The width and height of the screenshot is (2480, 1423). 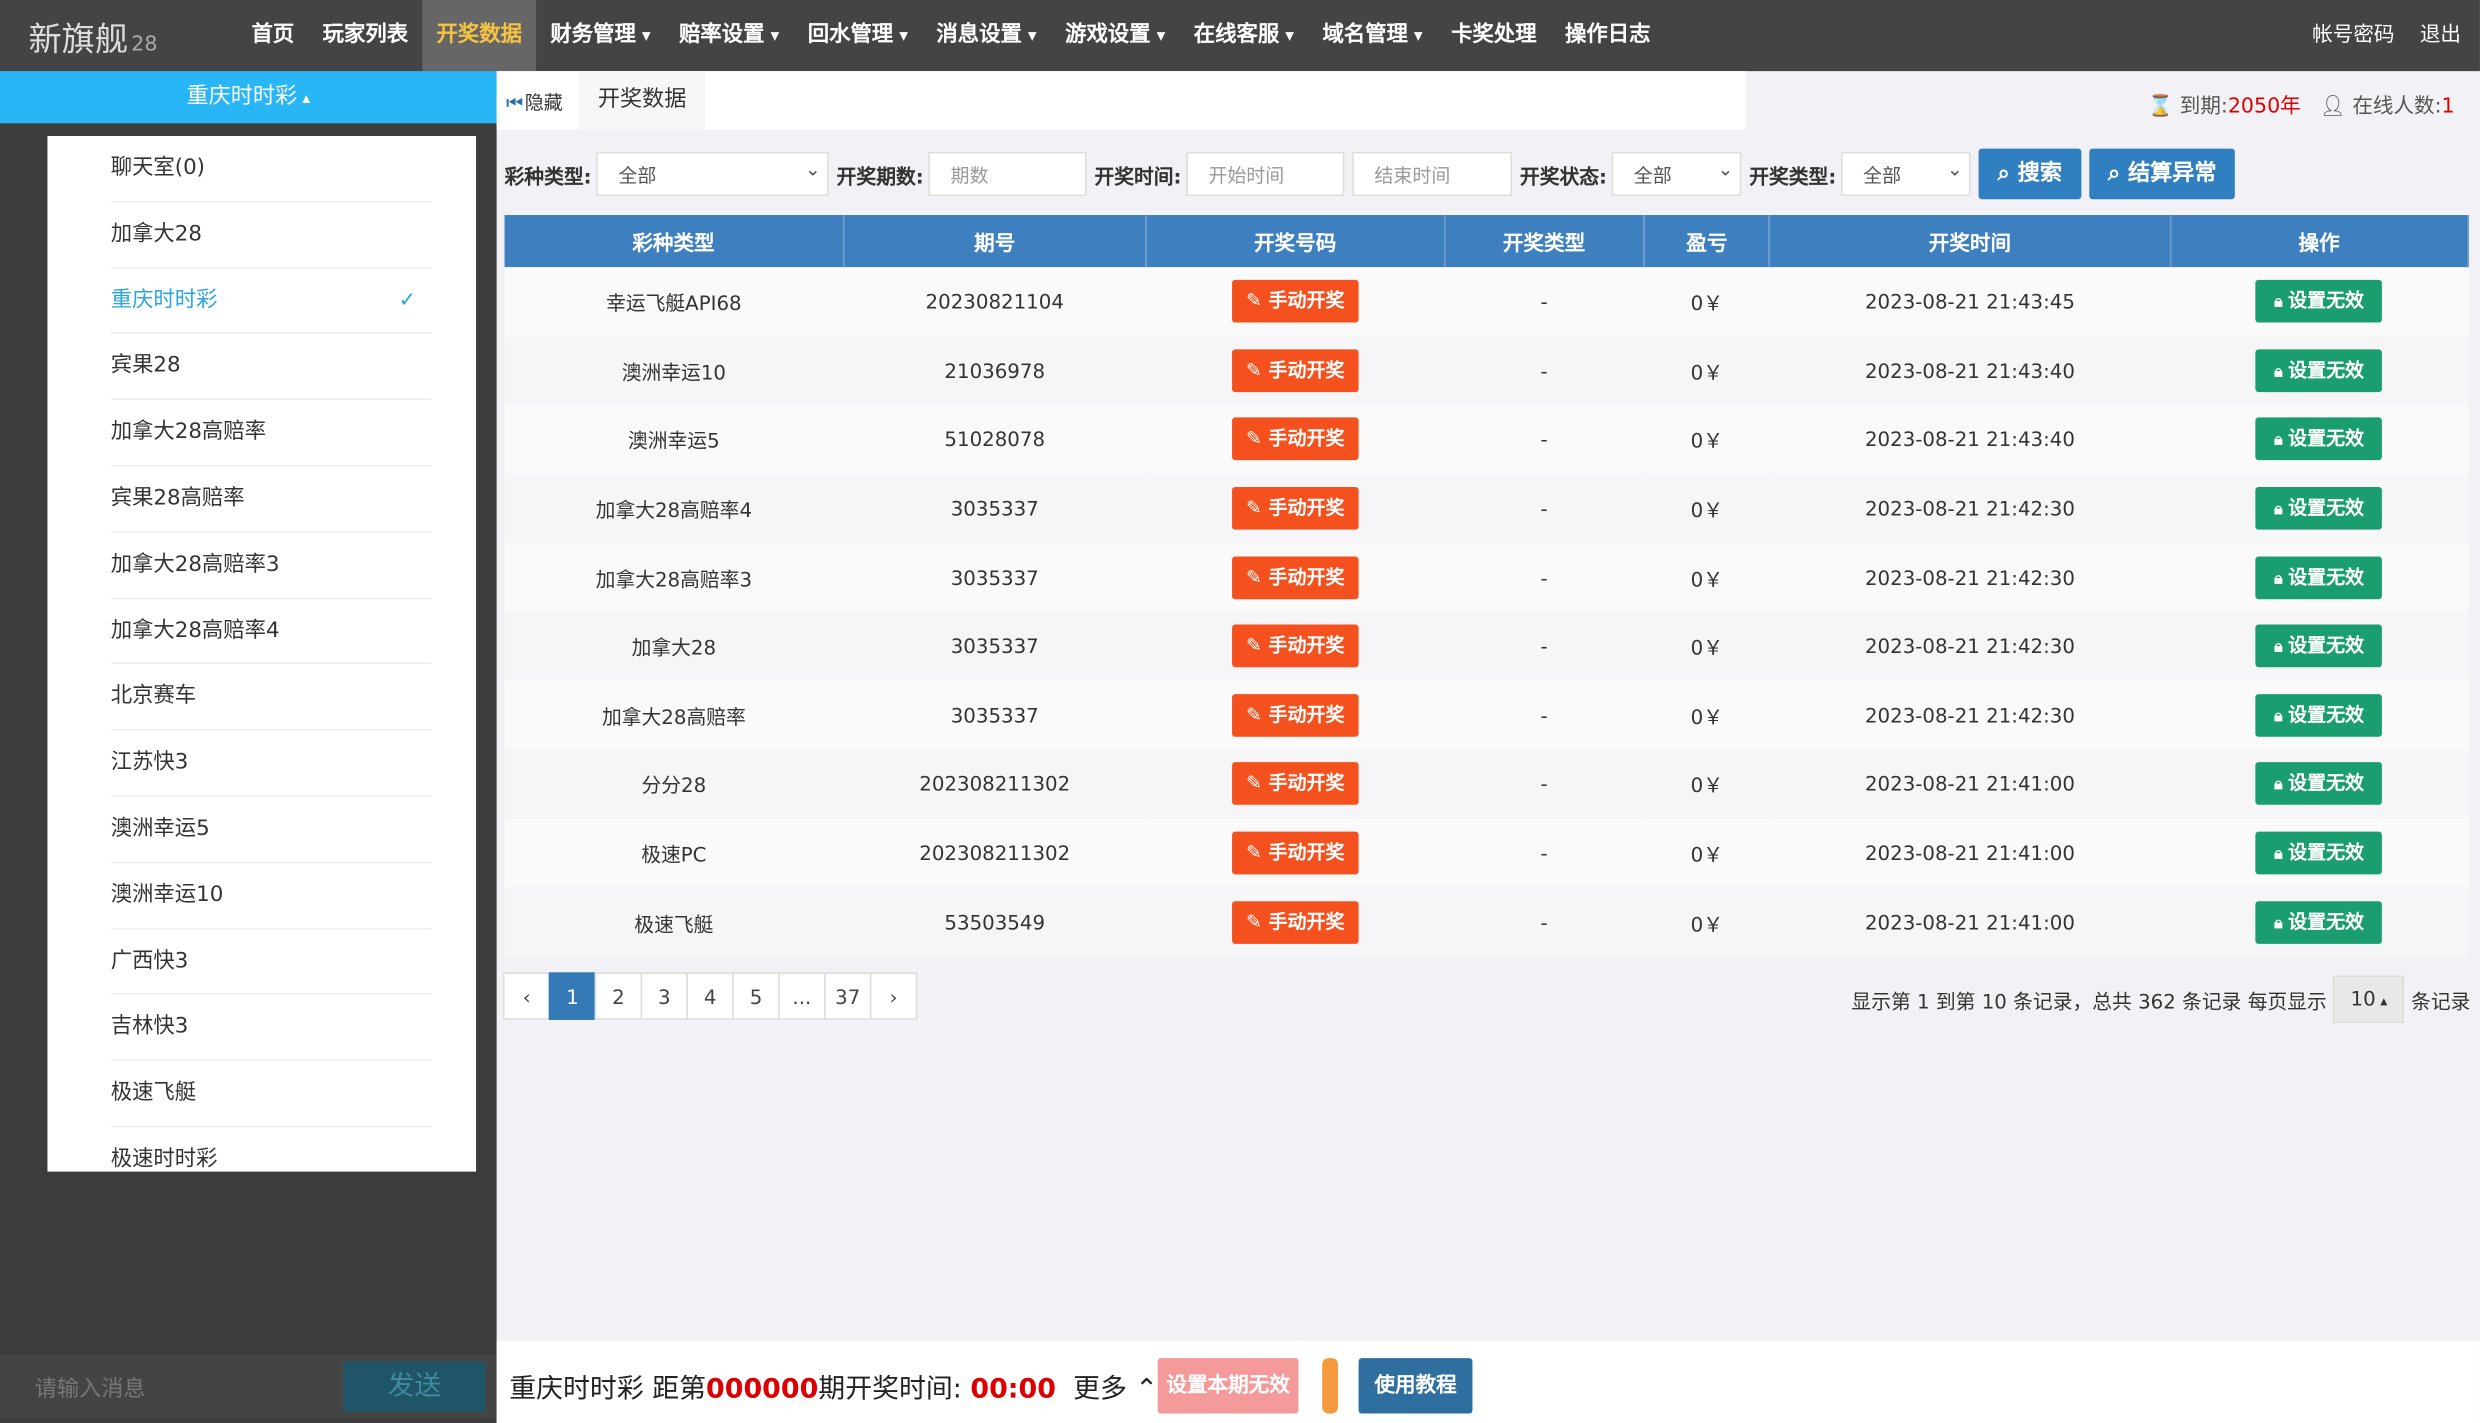 I want to click on nav-item: 在线客服, so click(x=1244, y=35).